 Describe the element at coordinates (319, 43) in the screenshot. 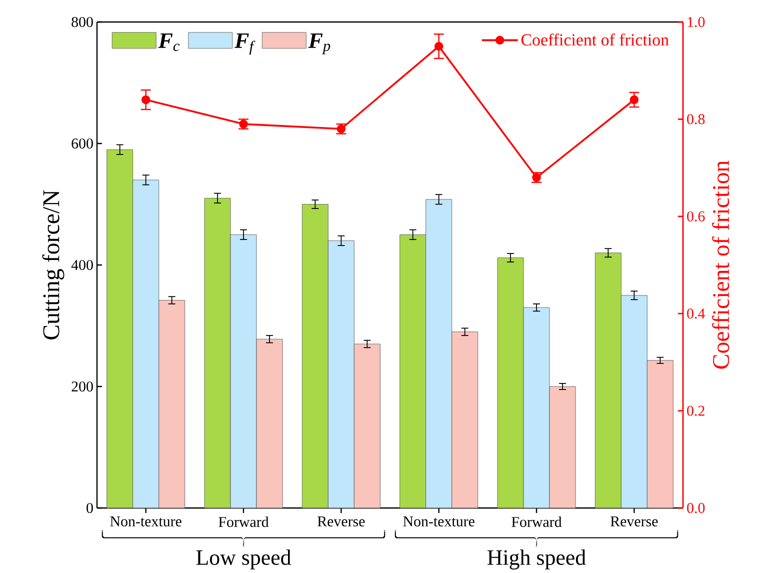

I see `legend-label: F$_{p}$` at that location.